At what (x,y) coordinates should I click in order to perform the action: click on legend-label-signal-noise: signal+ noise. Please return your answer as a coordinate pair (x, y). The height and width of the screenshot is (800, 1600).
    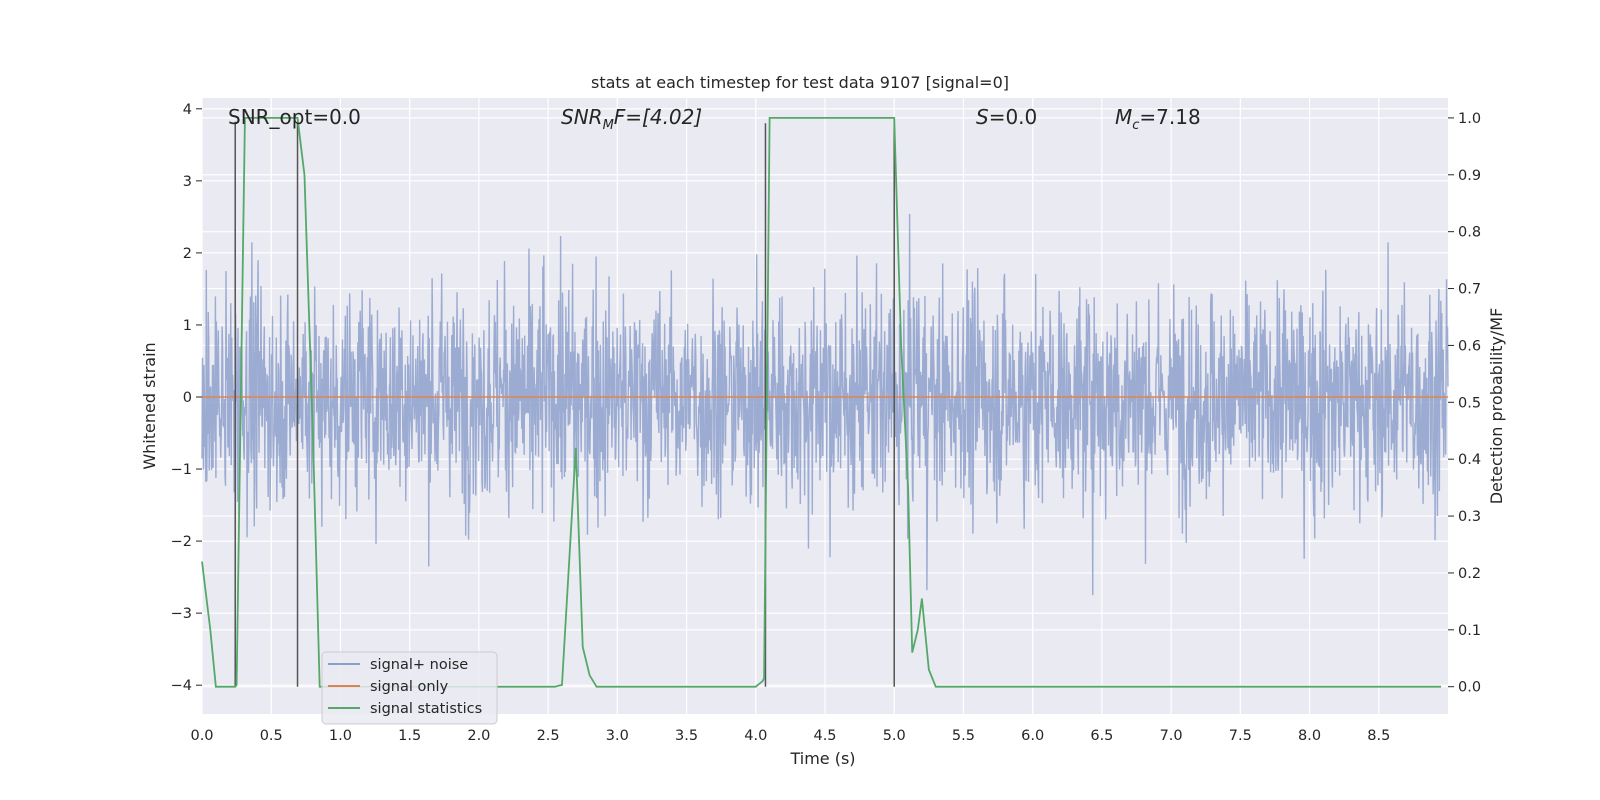
    Looking at the image, I should click on (419, 665).